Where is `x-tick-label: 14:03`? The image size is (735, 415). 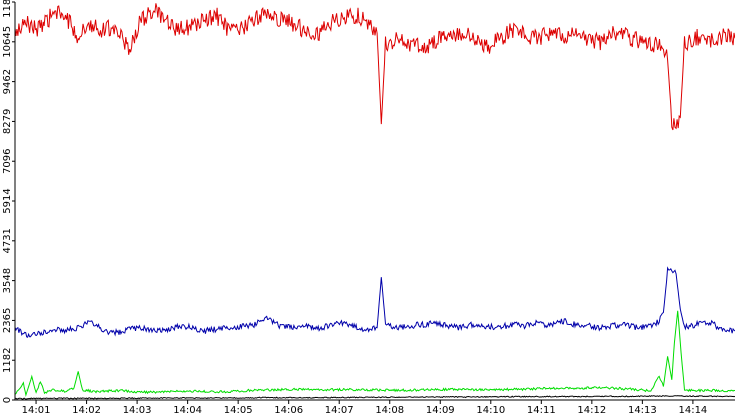 x-tick-label: 14:03 is located at coordinates (137, 410).